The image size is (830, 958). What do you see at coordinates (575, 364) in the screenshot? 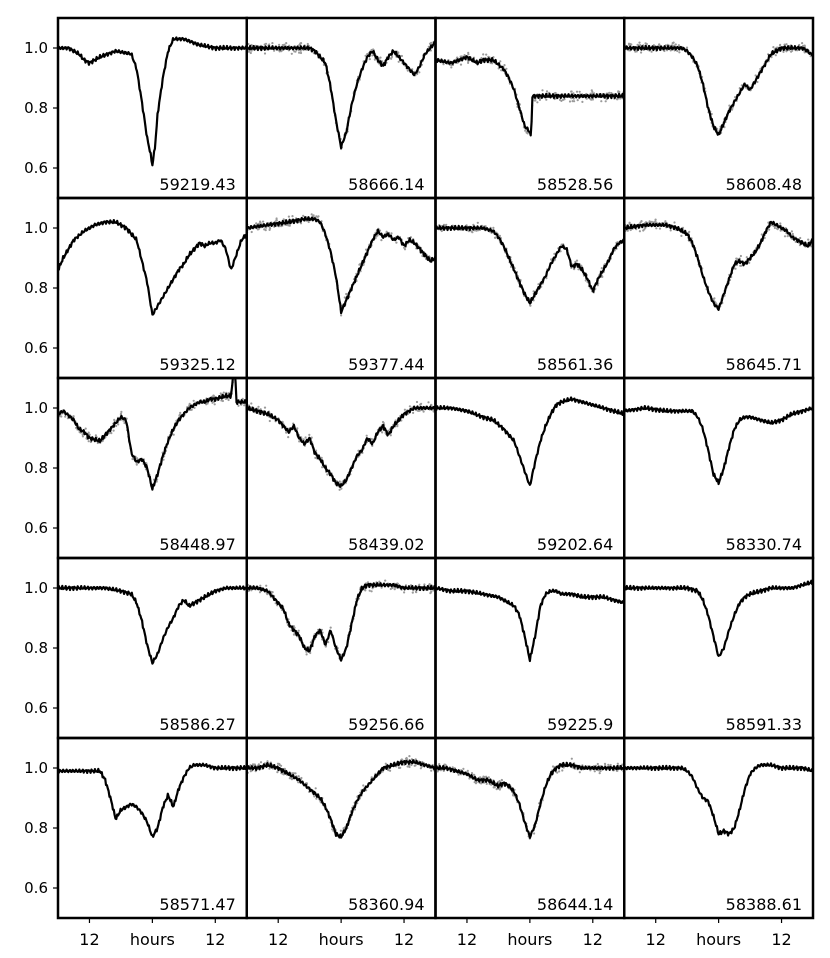
I see `panel-date-label: 58561.36` at bounding box center [575, 364].